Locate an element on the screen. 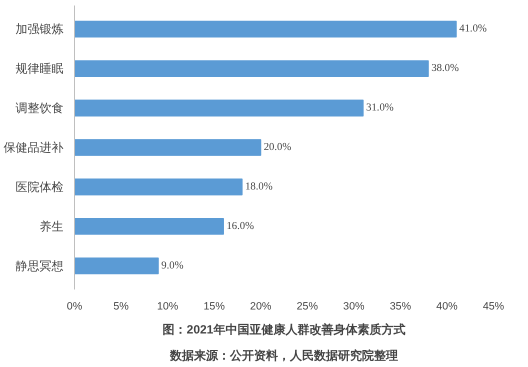 Image resolution: width=528 pixels, height=367 pixels. y-tick-label: 保健品进补 is located at coordinates (34, 147).